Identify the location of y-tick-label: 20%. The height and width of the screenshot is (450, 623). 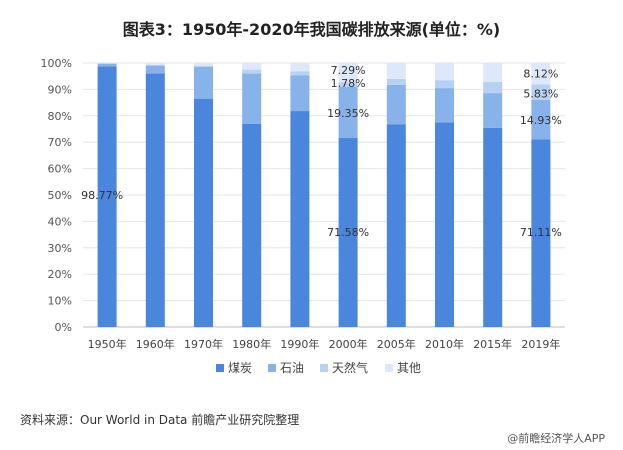
(60, 274).